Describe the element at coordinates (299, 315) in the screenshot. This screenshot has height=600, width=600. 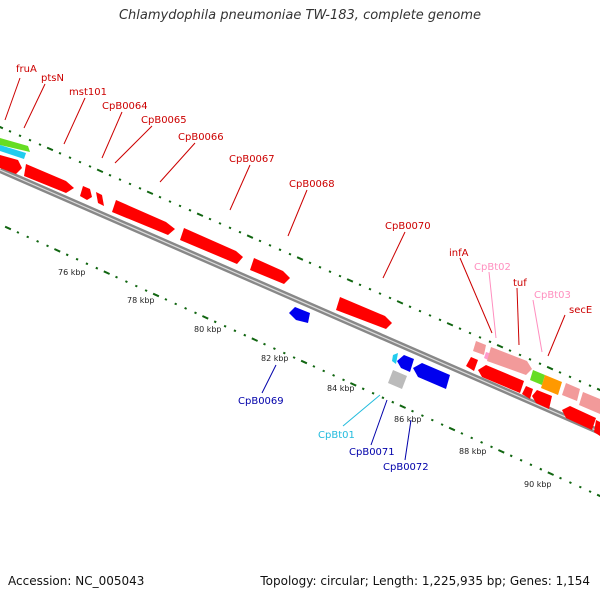
I see `feature-cpb0069` at that location.